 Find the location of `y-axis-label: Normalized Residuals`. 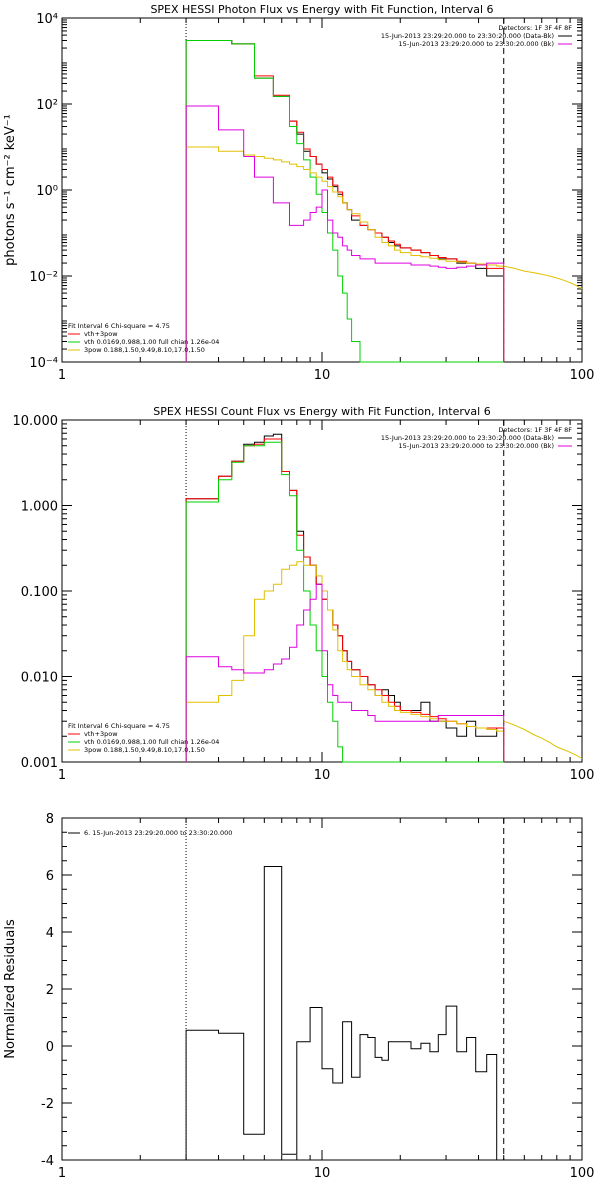

y-axis-label: Normalized Residuals is located at coordinates (10, 989).